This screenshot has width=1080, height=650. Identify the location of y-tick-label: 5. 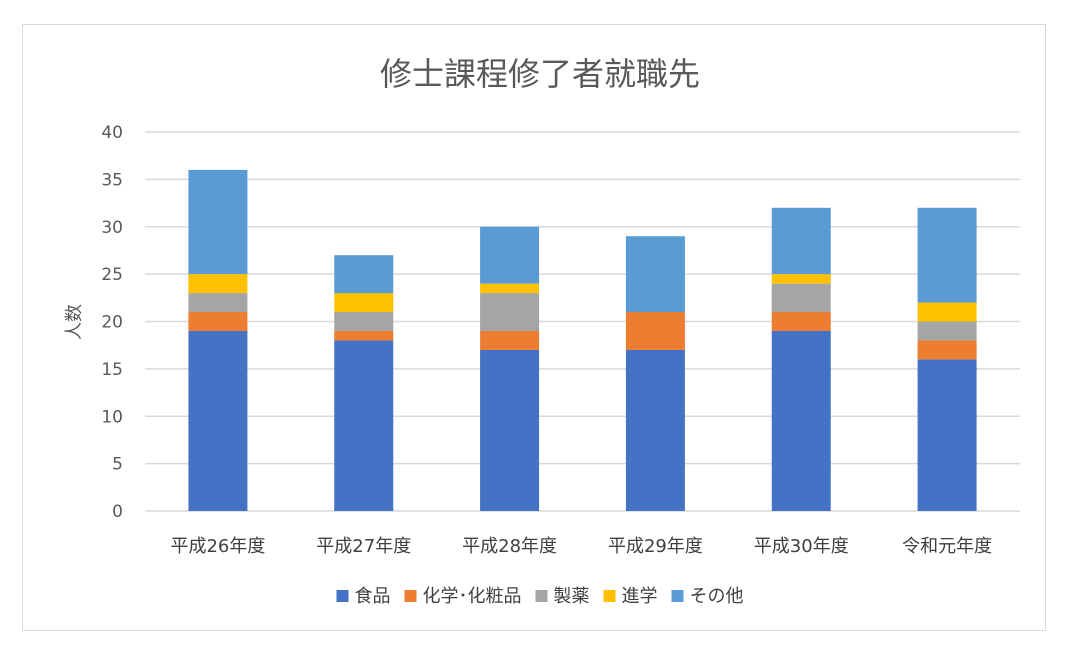
(117, 465).